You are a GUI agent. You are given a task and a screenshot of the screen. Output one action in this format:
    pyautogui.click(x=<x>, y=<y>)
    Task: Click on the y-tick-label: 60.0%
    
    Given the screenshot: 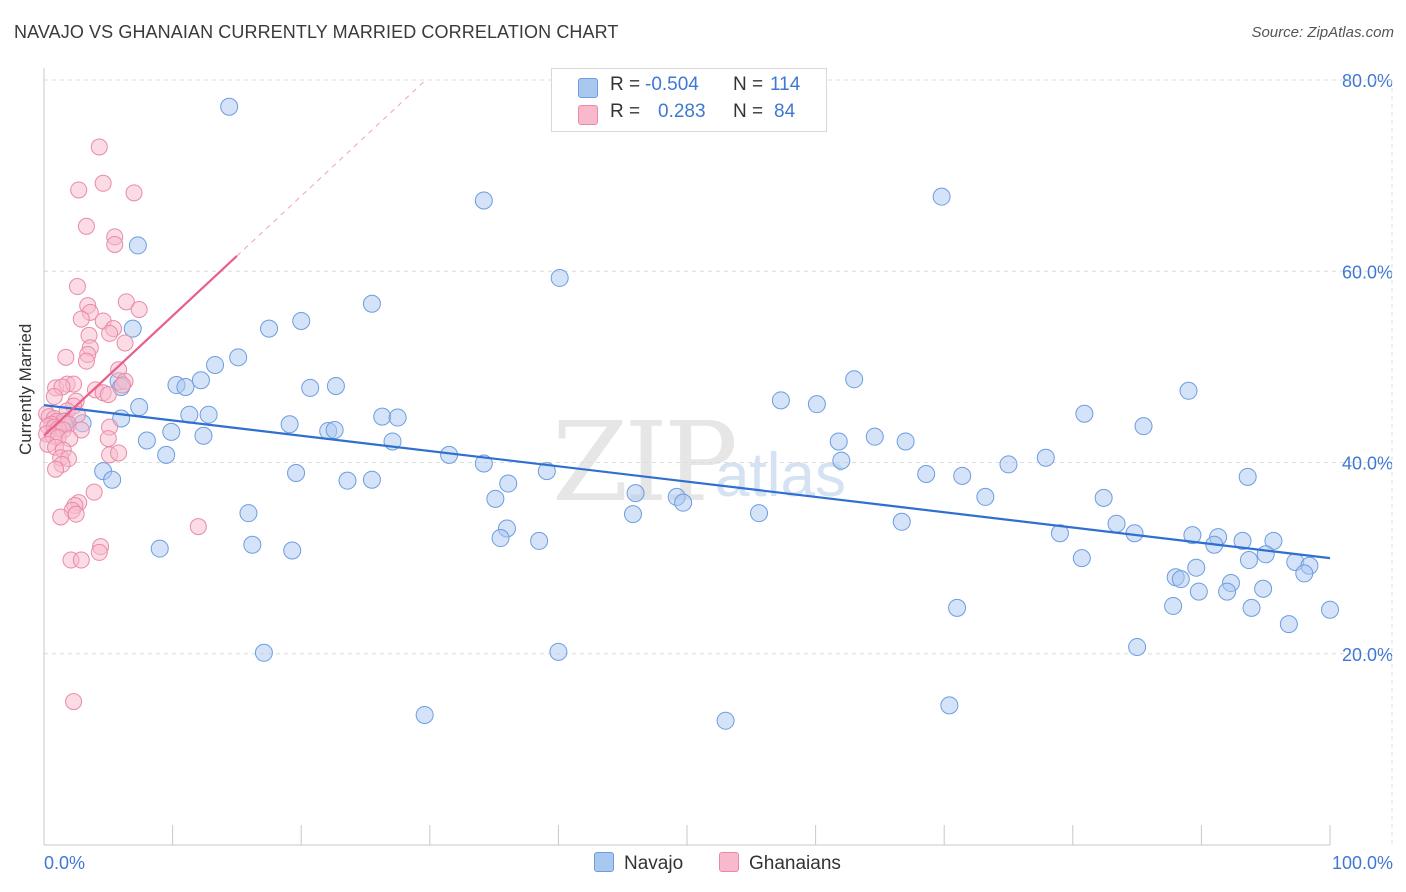 What is the action you would take?
    pyautogui.click(x=1367, y=272)
    